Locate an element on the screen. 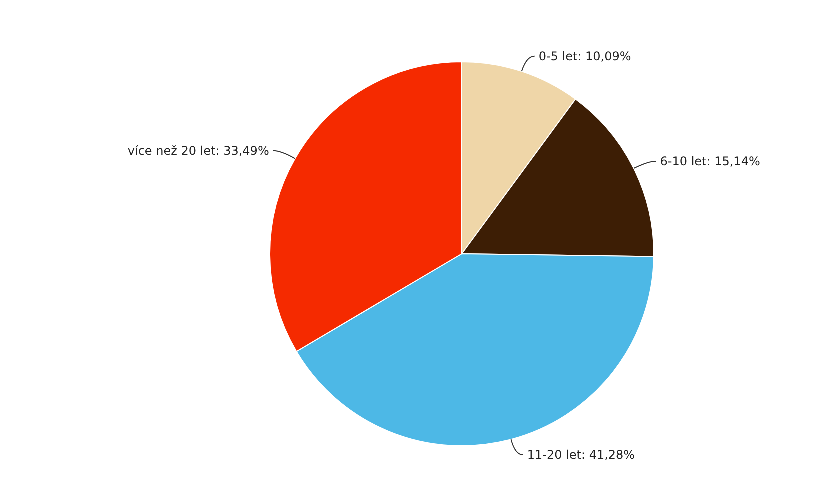 Image resolution: width=829 pixels, height=488 pixels. slice-label: více než 20 let: 33,49% is located at coordinates (199, 151).